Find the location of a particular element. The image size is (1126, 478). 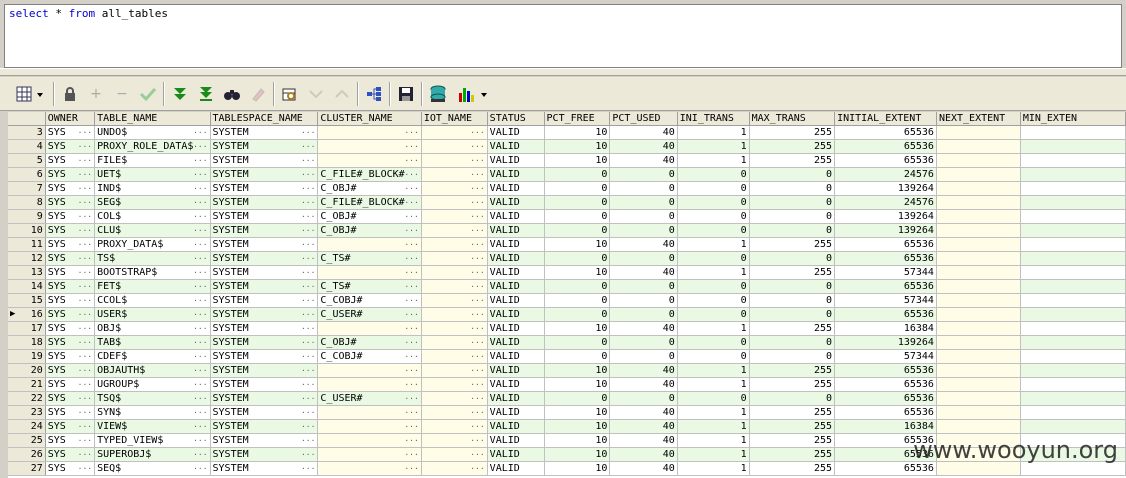

cell-table-name: ··· SUPEROBJ$ is located at coordinates (152, 454).